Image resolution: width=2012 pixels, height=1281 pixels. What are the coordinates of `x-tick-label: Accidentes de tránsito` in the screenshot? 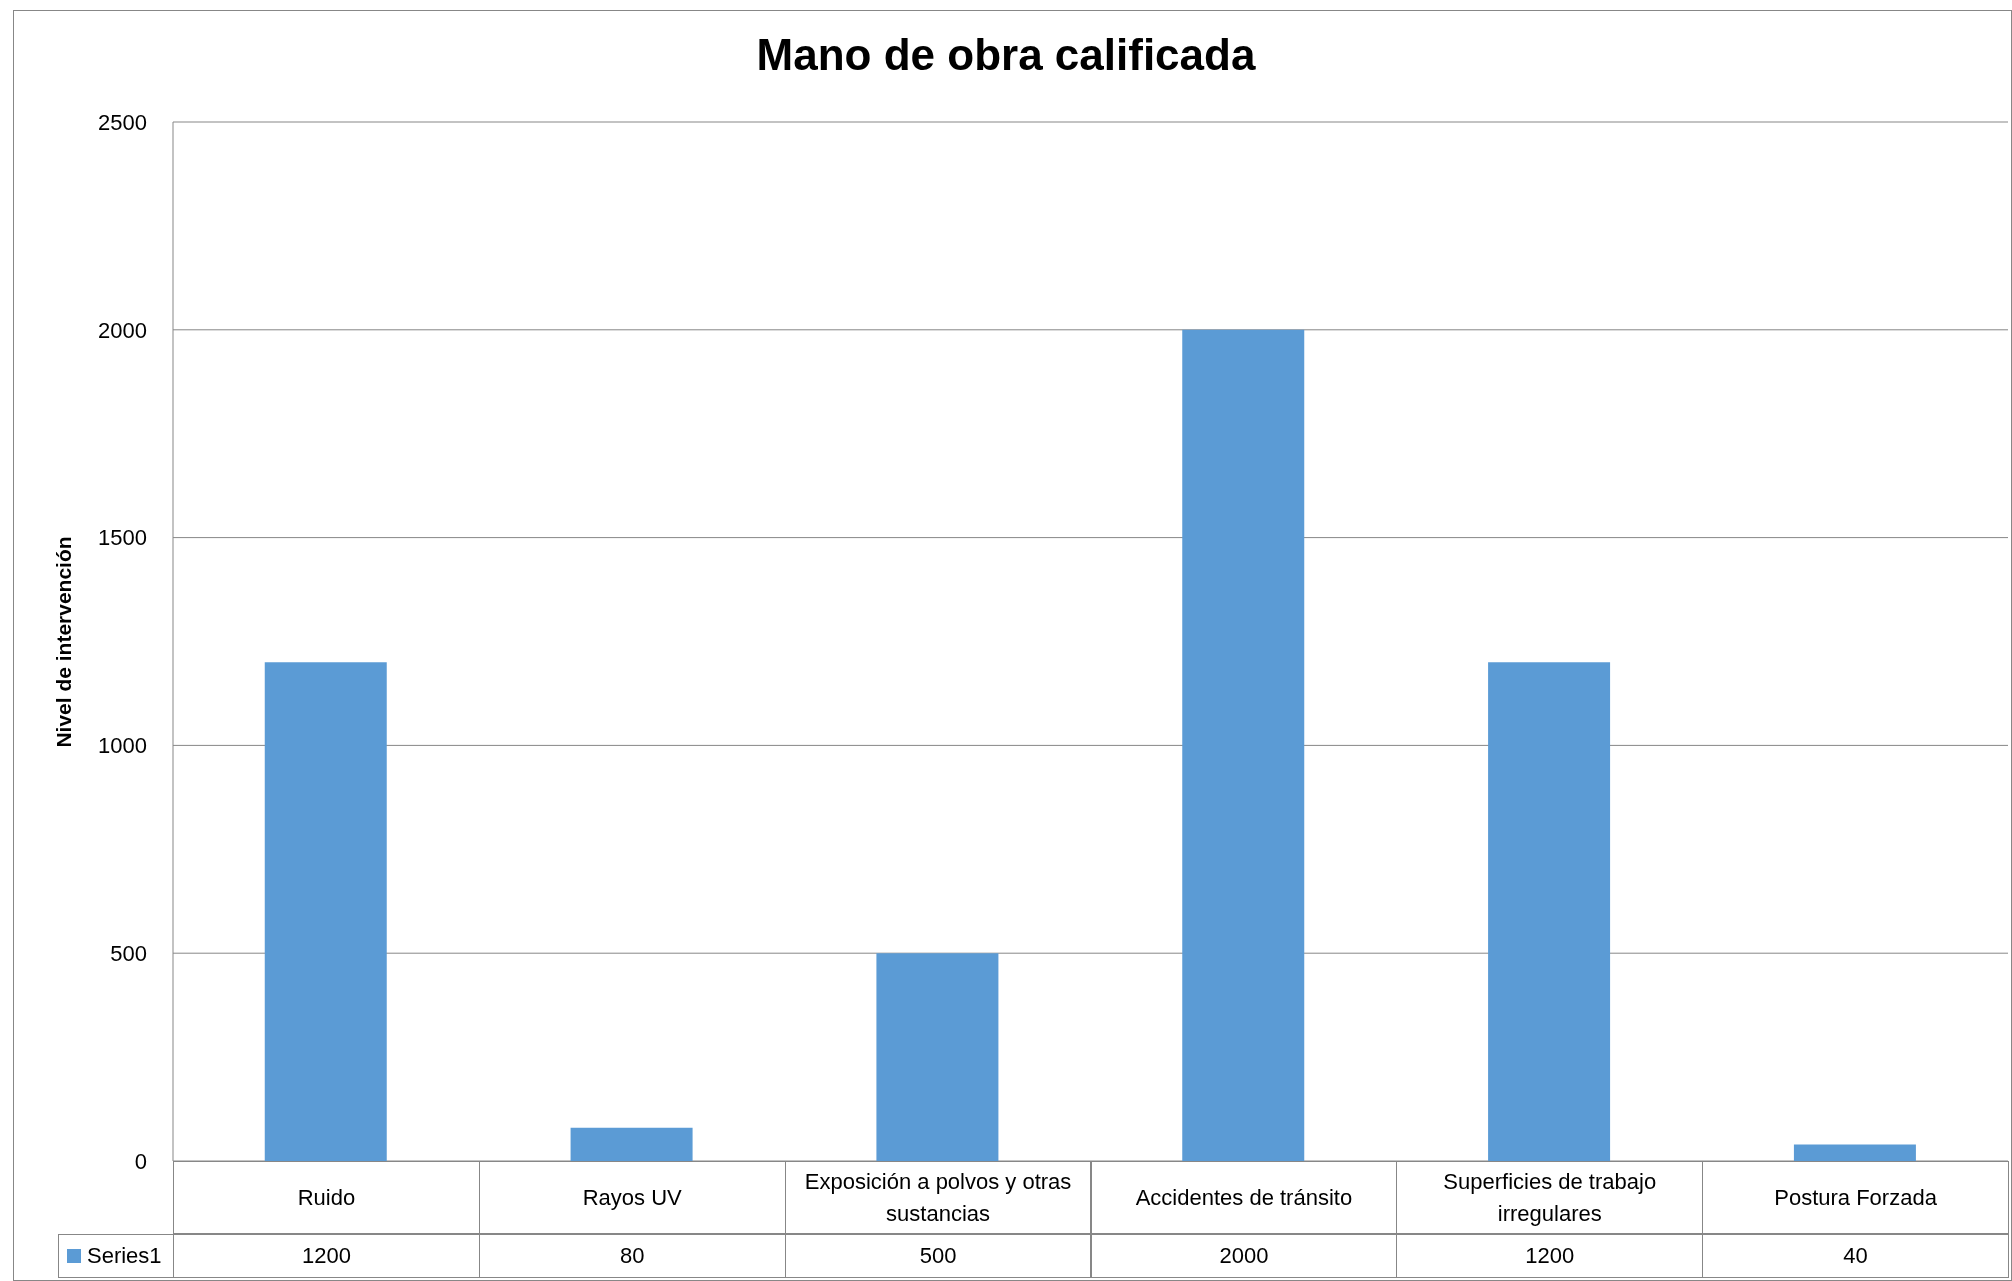 It's located at (1244, 1197).